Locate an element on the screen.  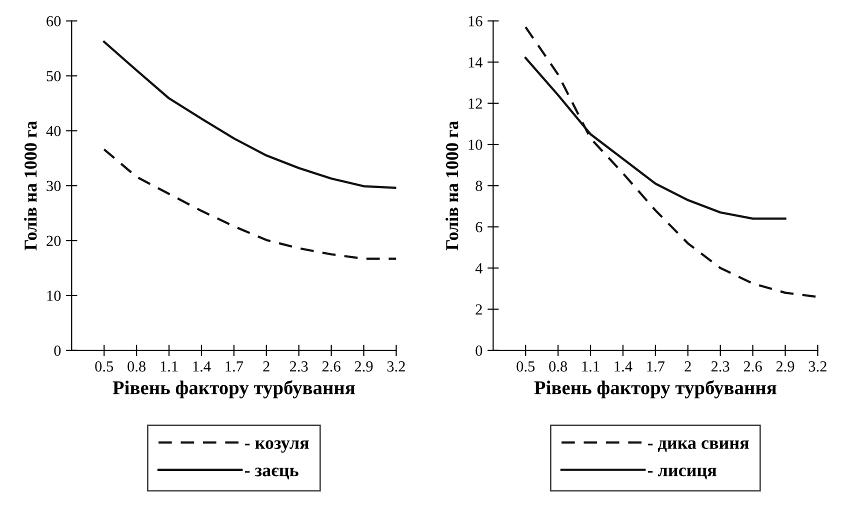
y-tick-label: 20 is located at coordinates (53, 241).